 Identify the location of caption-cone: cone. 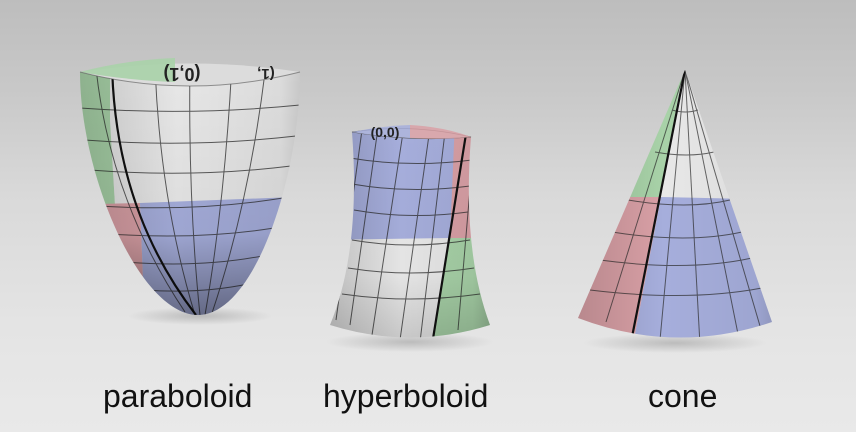
(683, 396).